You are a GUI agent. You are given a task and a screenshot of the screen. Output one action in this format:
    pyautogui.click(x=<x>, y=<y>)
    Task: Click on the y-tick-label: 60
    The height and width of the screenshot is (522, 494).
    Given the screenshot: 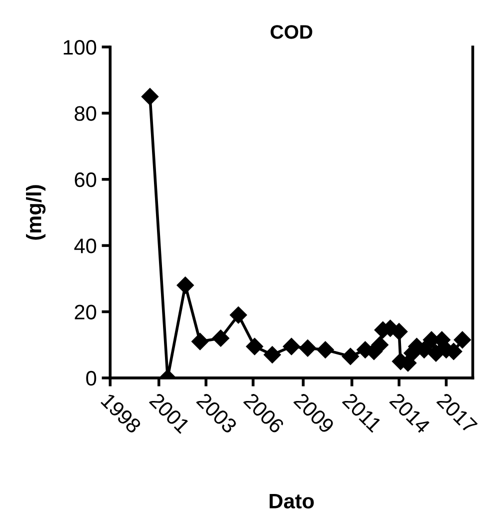 What is the action you would take?
    pyautogui.click(x=85, y=180)
    